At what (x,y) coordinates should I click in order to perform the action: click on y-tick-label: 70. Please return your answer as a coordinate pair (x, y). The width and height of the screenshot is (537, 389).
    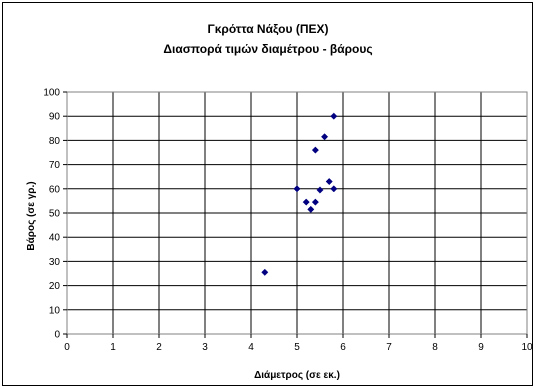
    Looking at the image, I should click on (55, 165).